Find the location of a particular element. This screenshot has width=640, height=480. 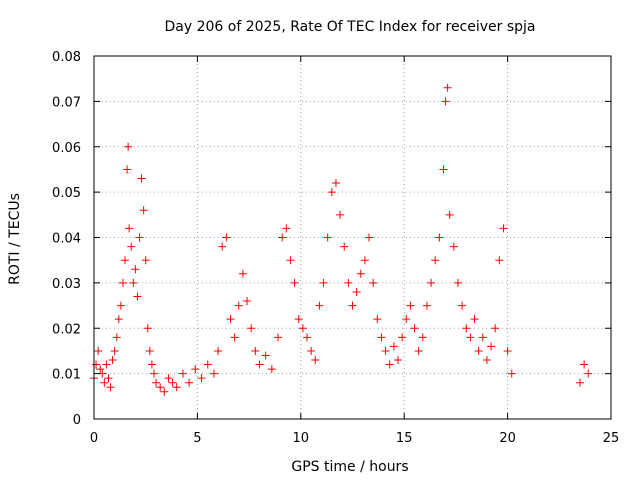

y-tick-label: 0.08 is located at coordinates (66, 57).